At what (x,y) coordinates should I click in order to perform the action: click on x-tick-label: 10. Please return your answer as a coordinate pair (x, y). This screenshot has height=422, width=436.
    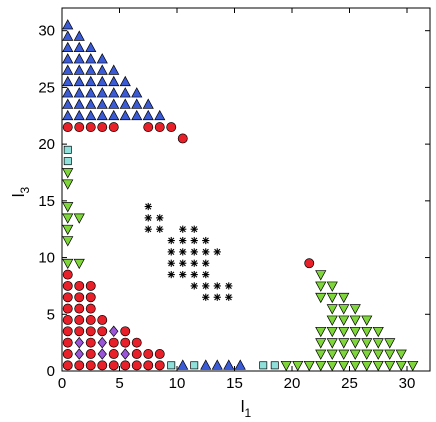
    Looking at the image, I should click on (177, 383).